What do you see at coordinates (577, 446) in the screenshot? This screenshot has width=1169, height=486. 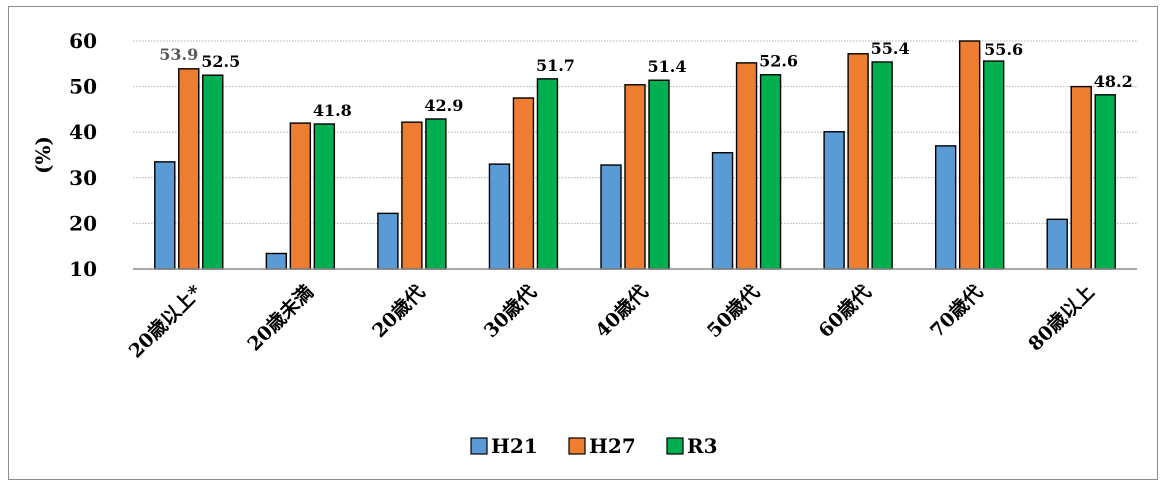 I see `legend-swatch-h27` at bounding box center [577, 446].